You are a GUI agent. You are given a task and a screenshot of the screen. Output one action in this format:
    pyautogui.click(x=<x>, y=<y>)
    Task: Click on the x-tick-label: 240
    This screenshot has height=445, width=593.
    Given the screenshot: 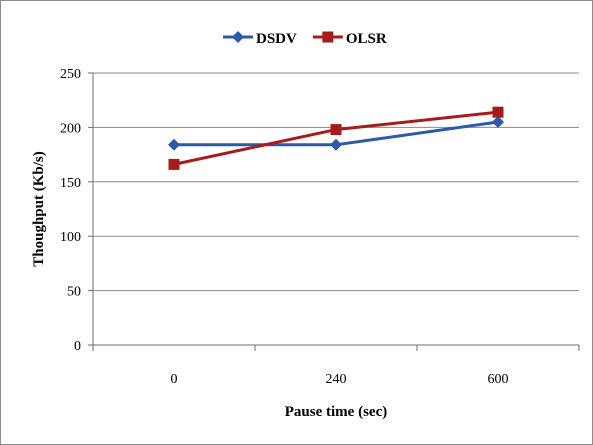 What is the action you would take?
    pyautogui.click(x=336, y=379)
    